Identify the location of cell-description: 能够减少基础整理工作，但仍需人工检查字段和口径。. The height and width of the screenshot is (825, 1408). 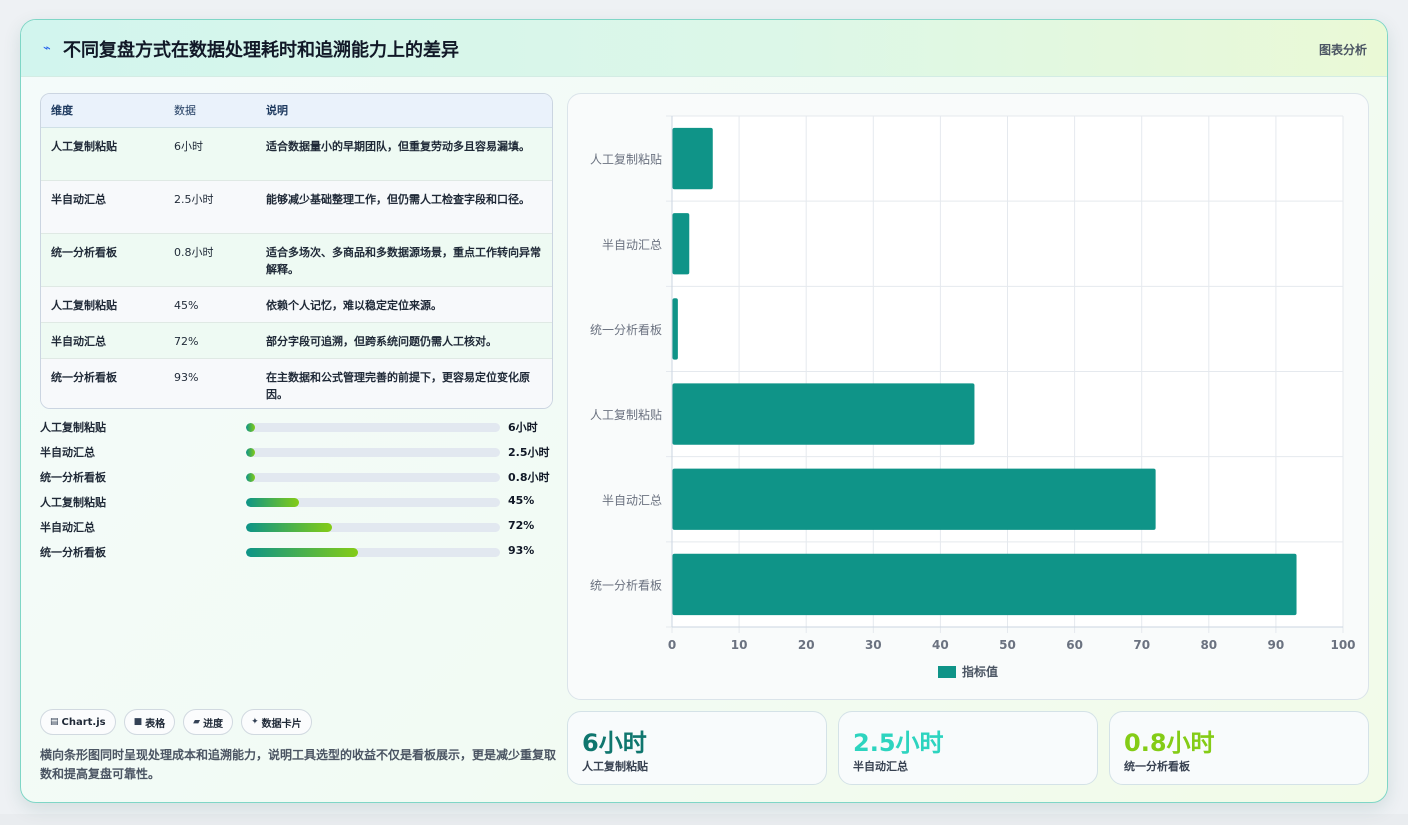
(404, 207).